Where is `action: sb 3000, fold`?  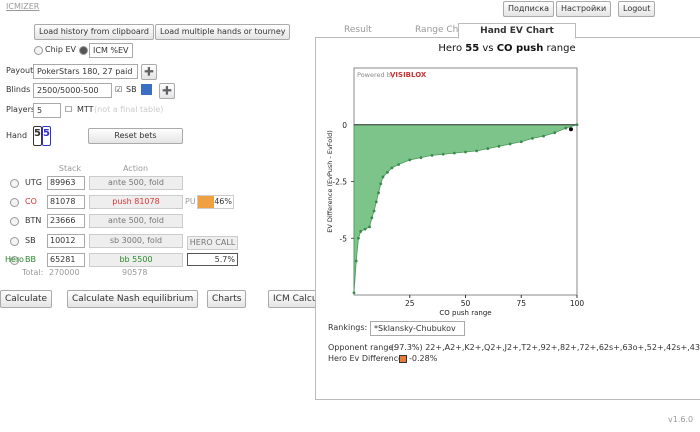
action: sb 3000, fold is located at coordinates (136, 241).